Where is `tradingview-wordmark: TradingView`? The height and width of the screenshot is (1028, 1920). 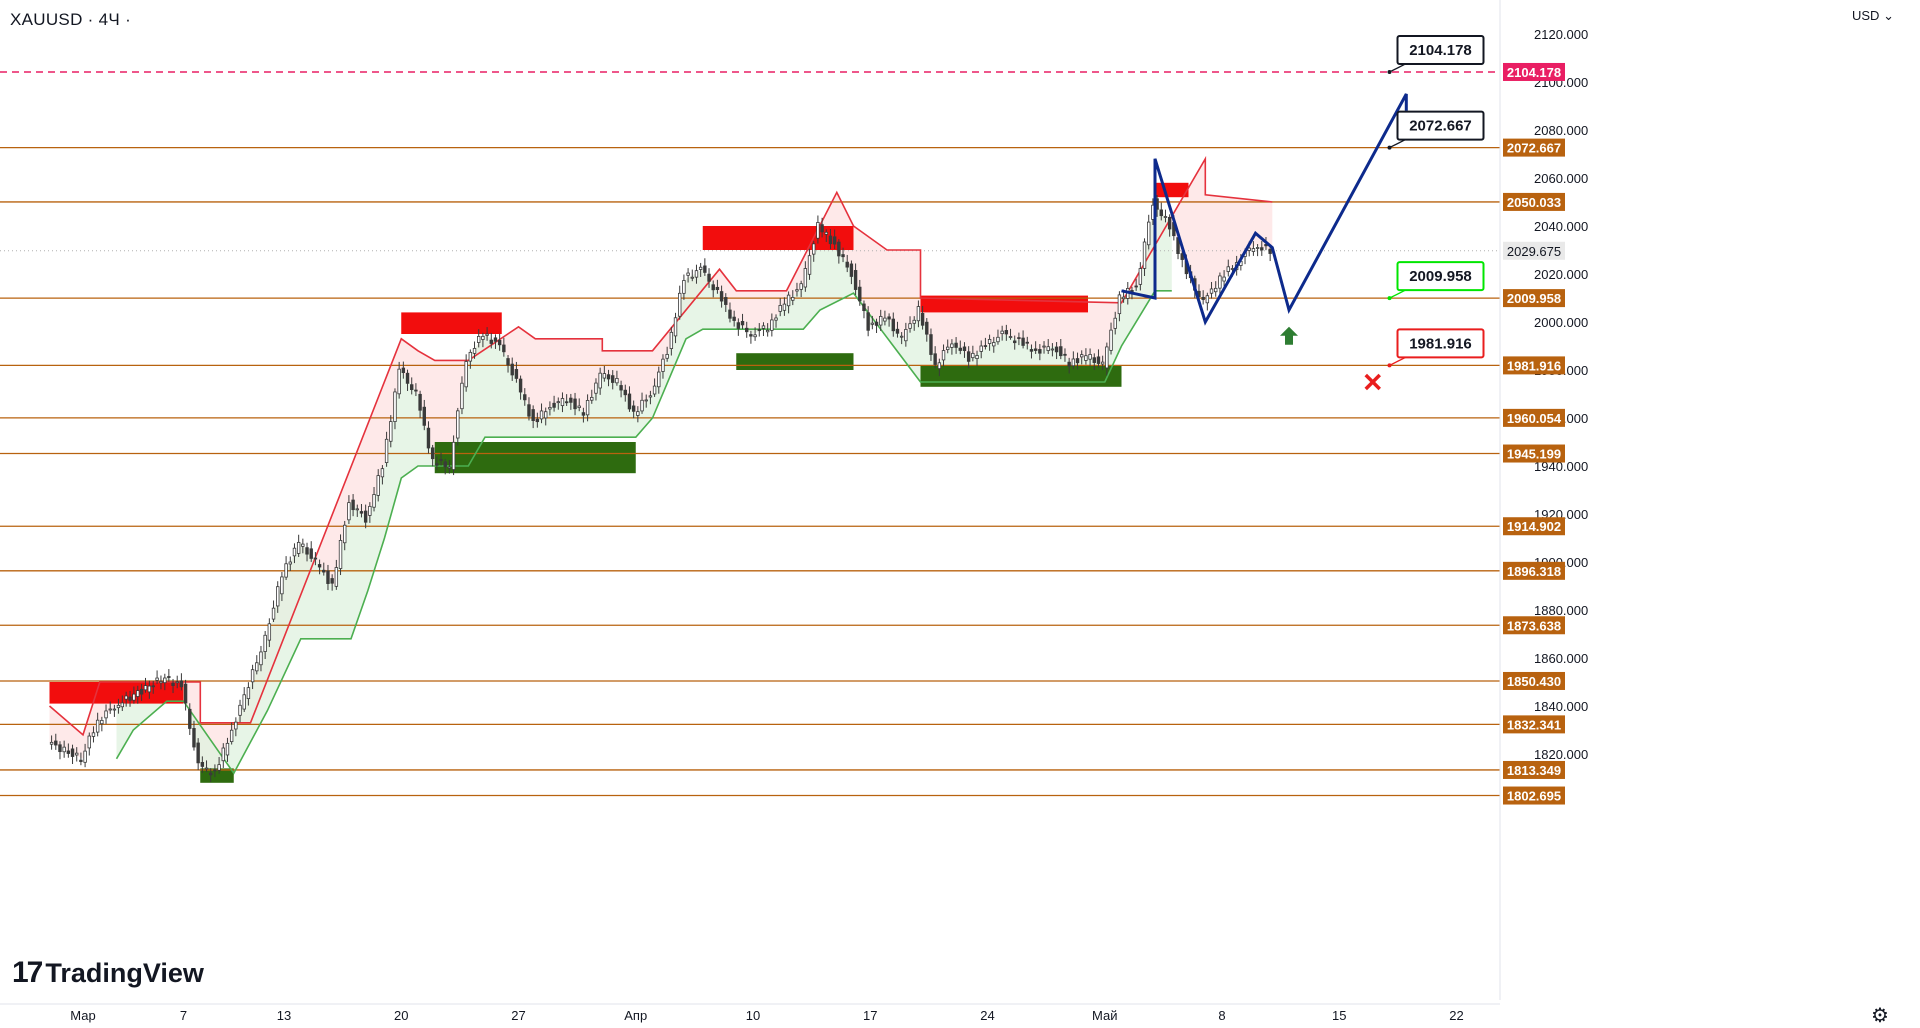 tradingview-wordmark: TradingView is located at coordinates (124, 972).